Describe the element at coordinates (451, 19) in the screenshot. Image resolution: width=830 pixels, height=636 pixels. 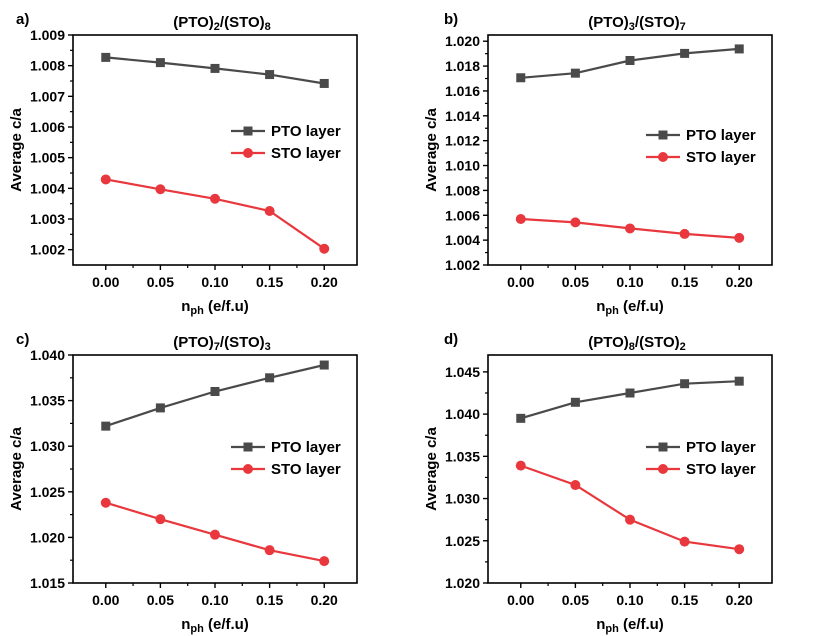
I see `panel-label: b)` at that location.